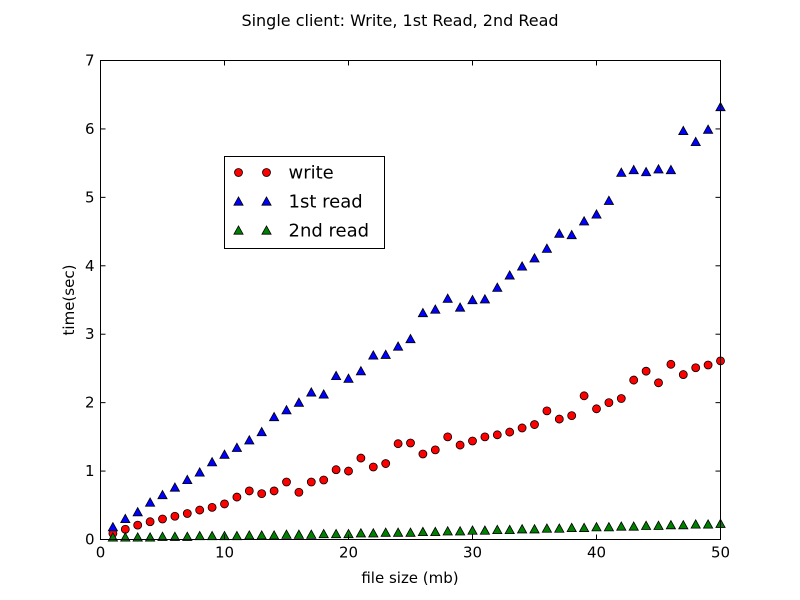 The width and height of the screenshot is (800, 600). Describe the element at coordinates (90, 266) in the screenshot. I see `y-tick-label: 4` at that location.